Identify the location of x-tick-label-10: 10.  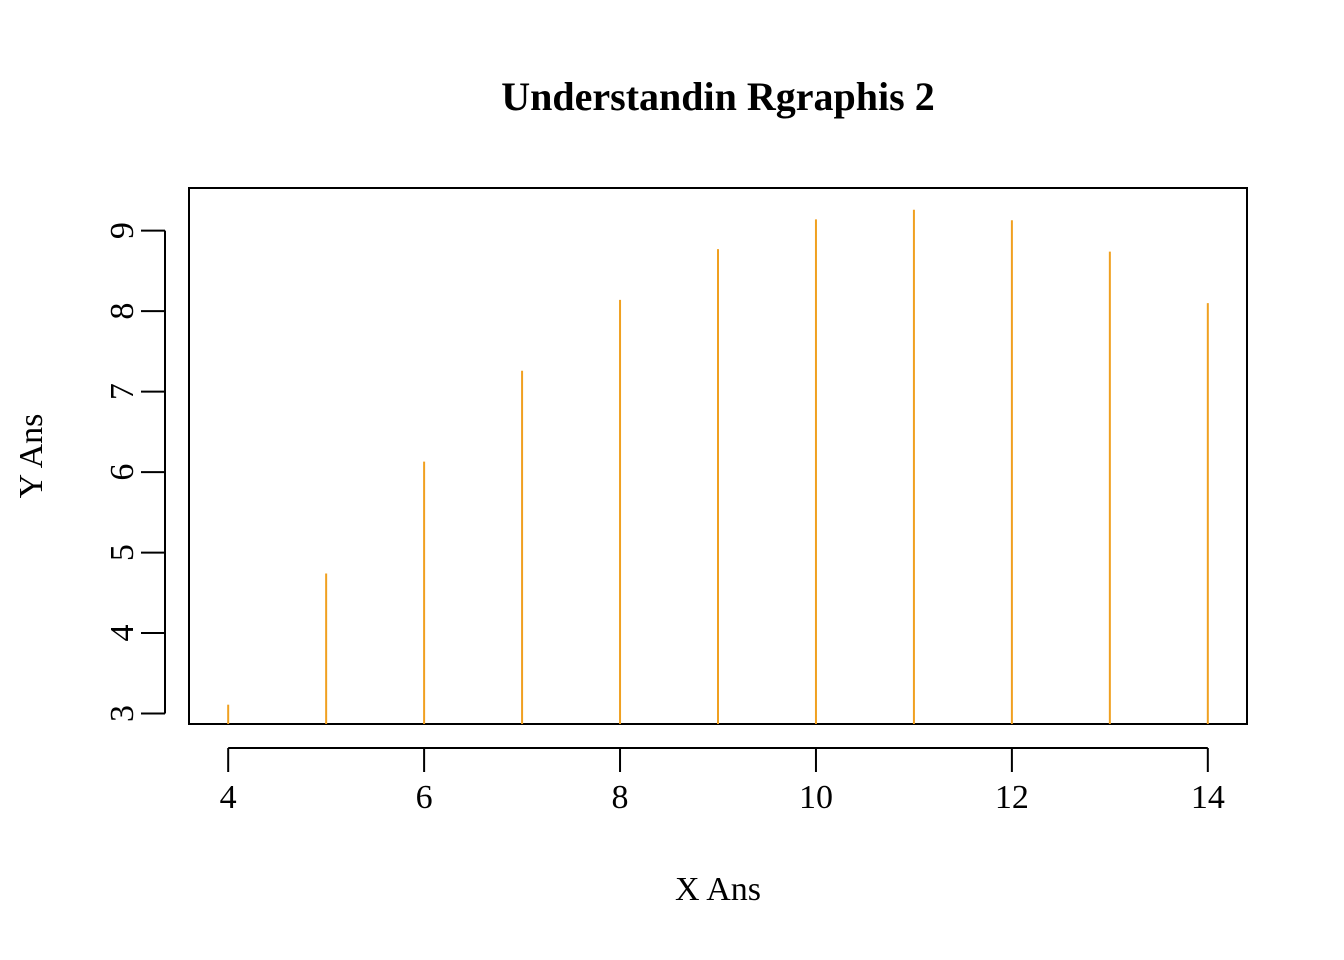
(816, 797).